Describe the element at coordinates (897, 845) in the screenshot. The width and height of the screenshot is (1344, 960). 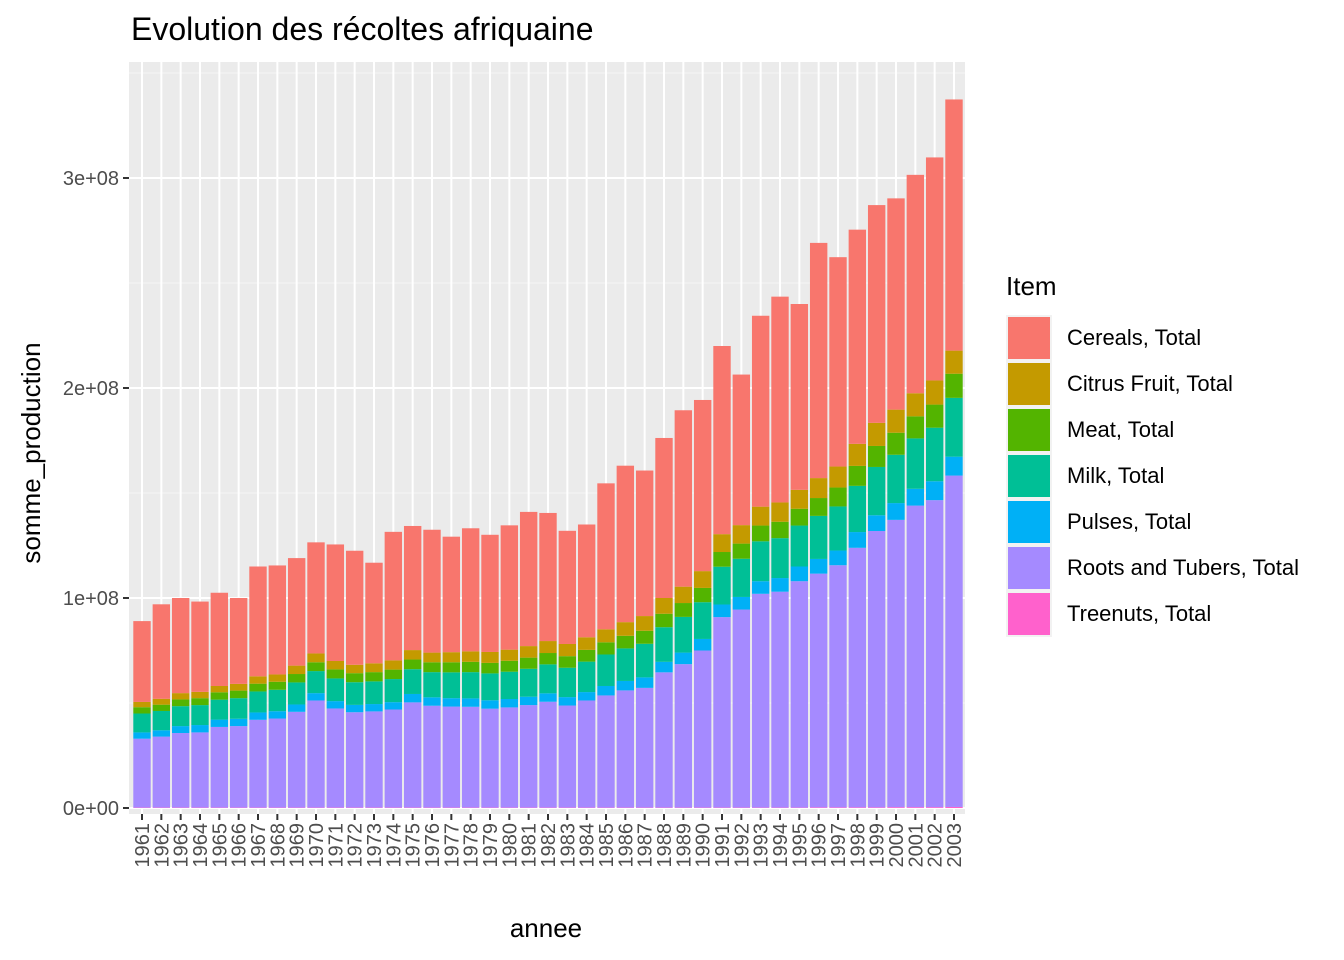
I see `x-tick-label: 2000` at that location.